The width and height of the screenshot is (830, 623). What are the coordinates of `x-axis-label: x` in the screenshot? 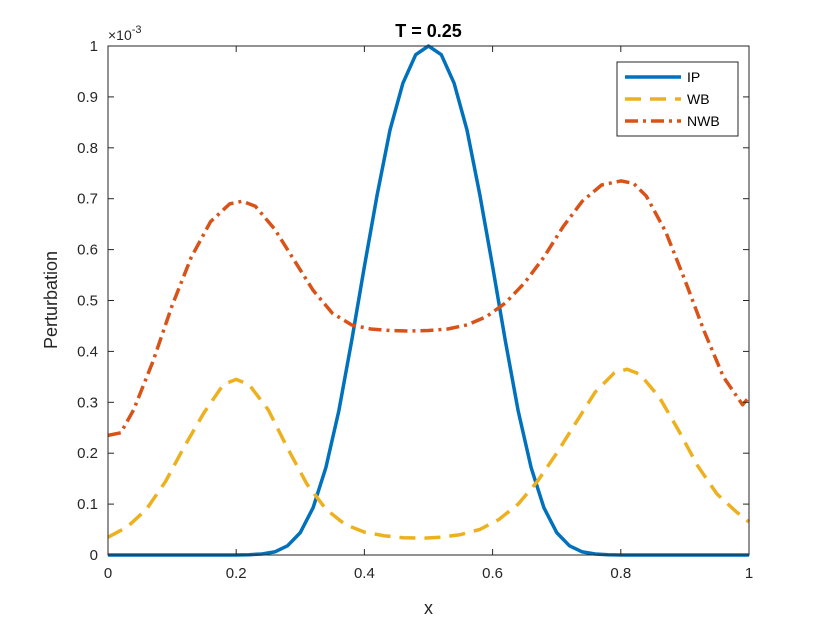 It's located at (428, 608).